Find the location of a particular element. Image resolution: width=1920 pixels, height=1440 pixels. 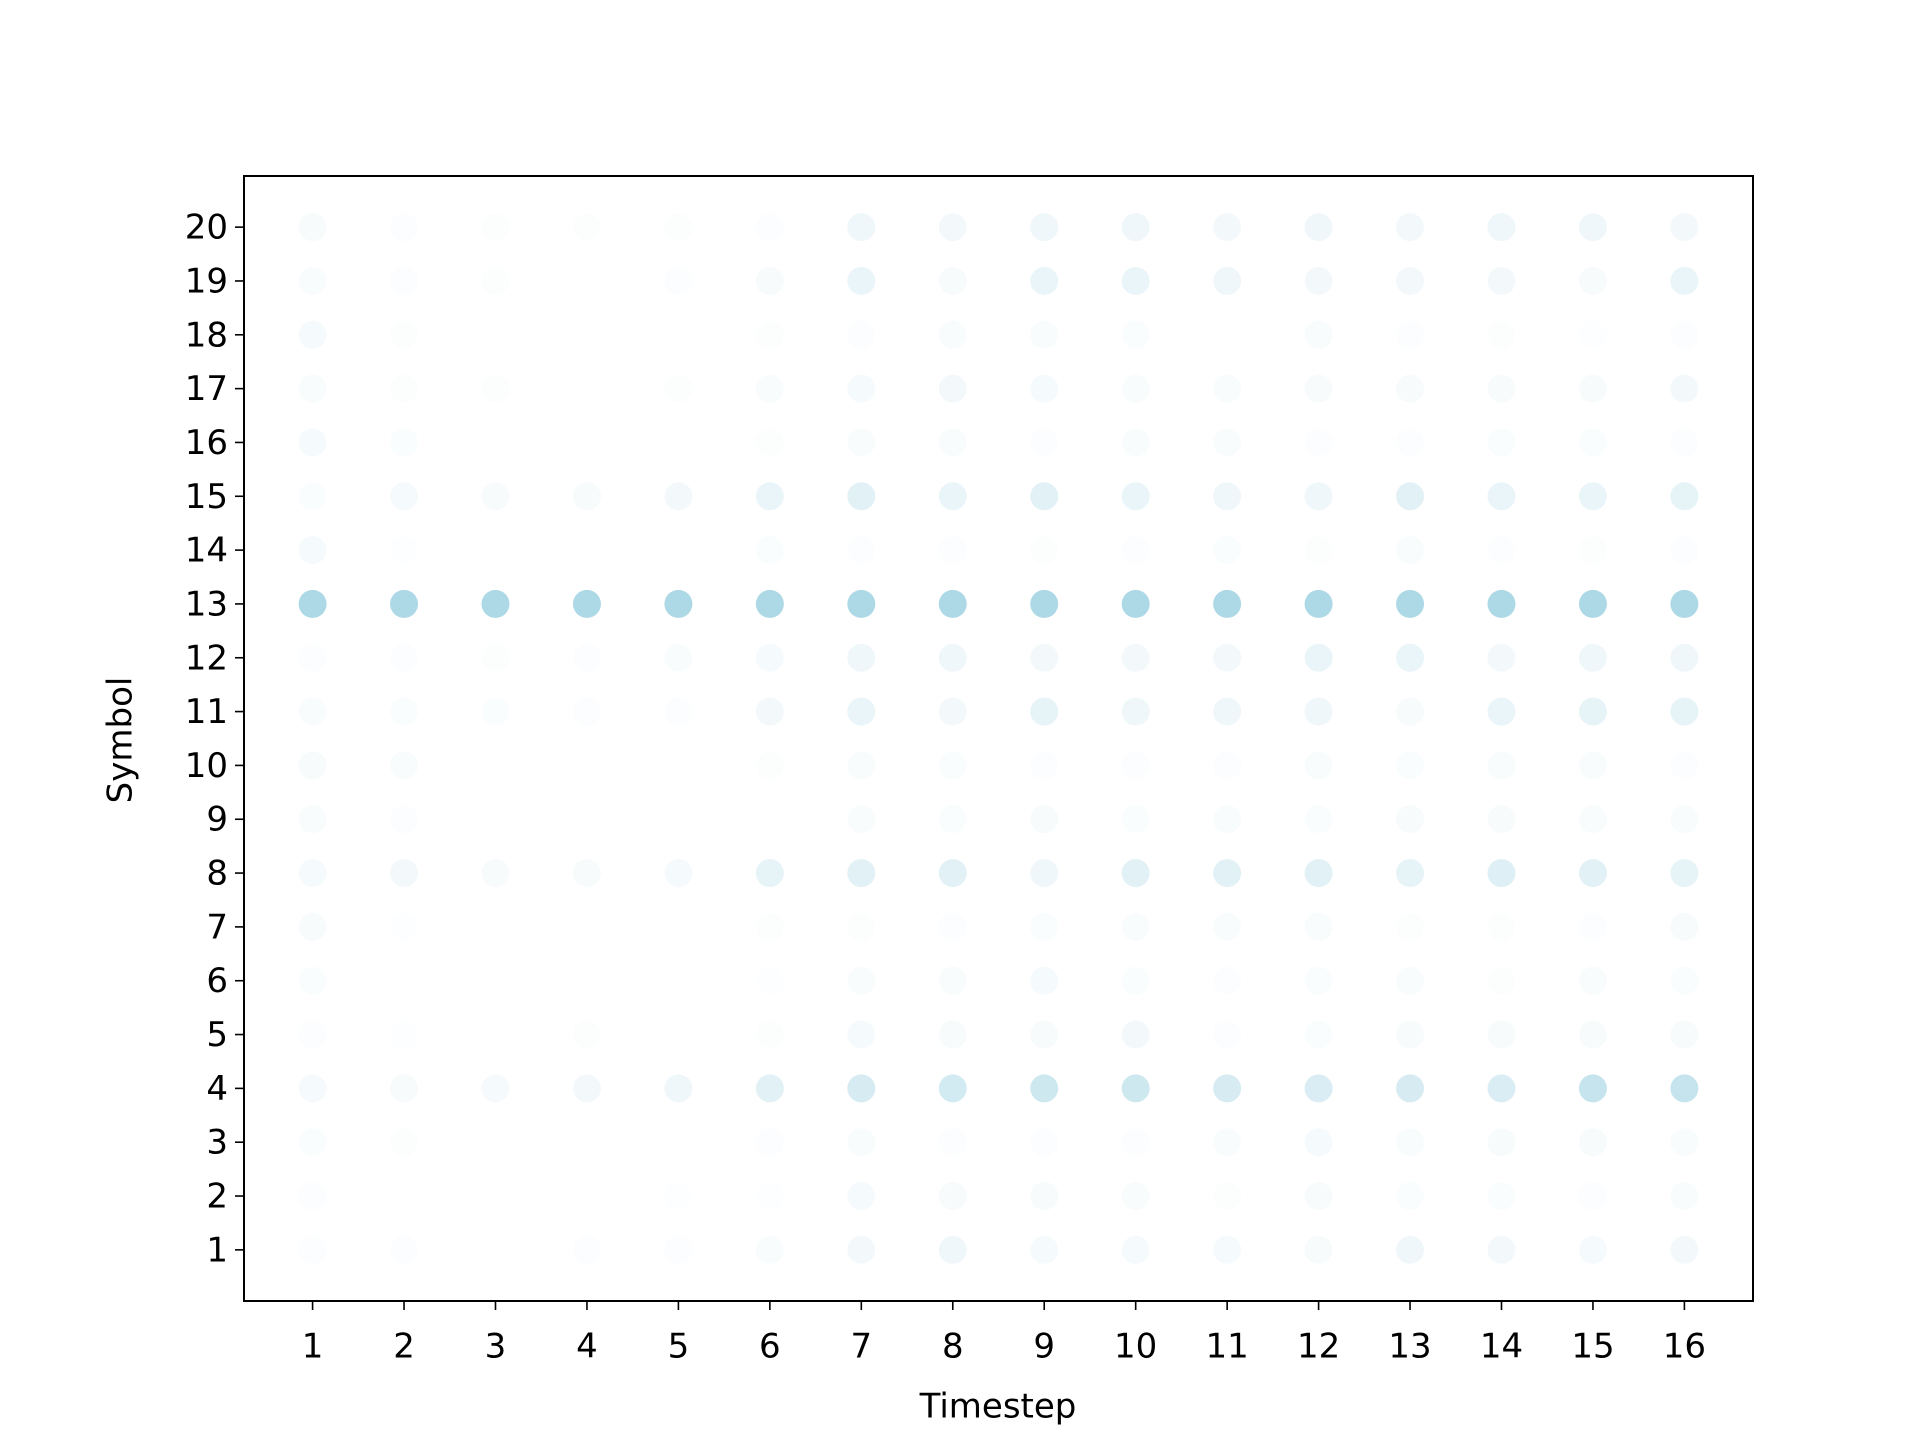

y-tick-label: 13 is located at coordinates (206, 604).